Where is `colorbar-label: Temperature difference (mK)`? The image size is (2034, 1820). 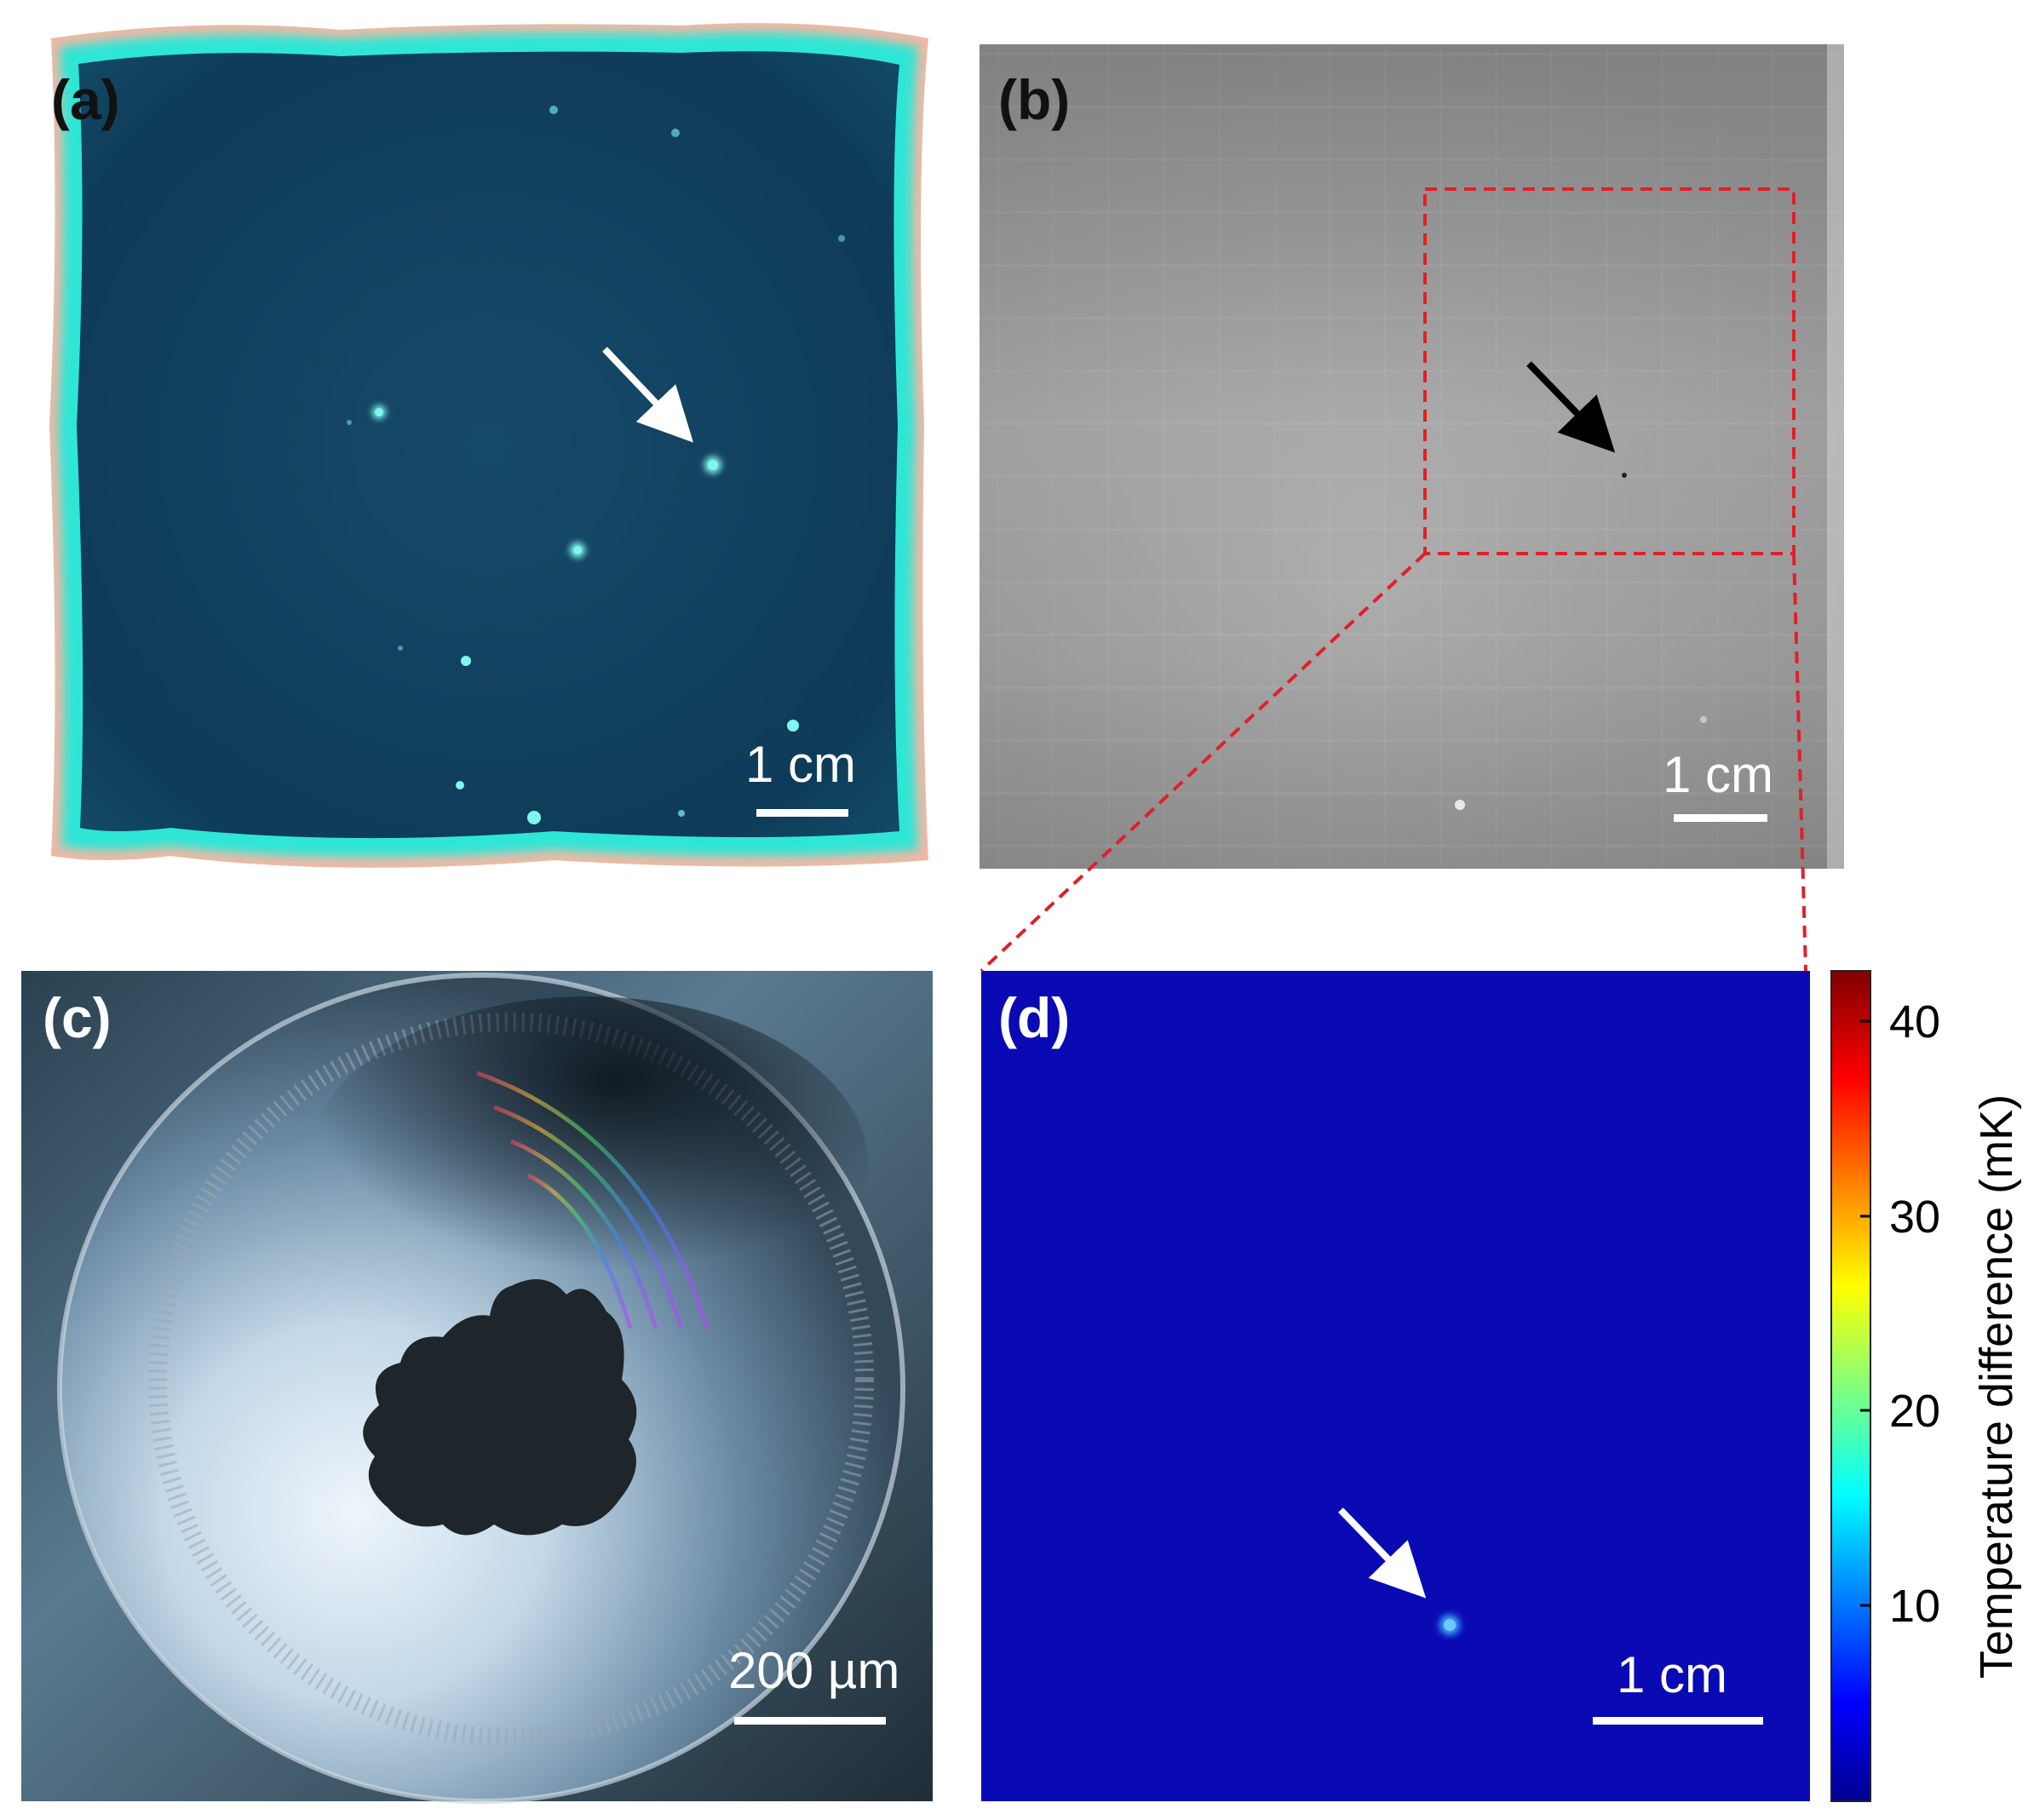 colorbar-label: Temperature difference (mK) is located at coordinates (1996, 1386).